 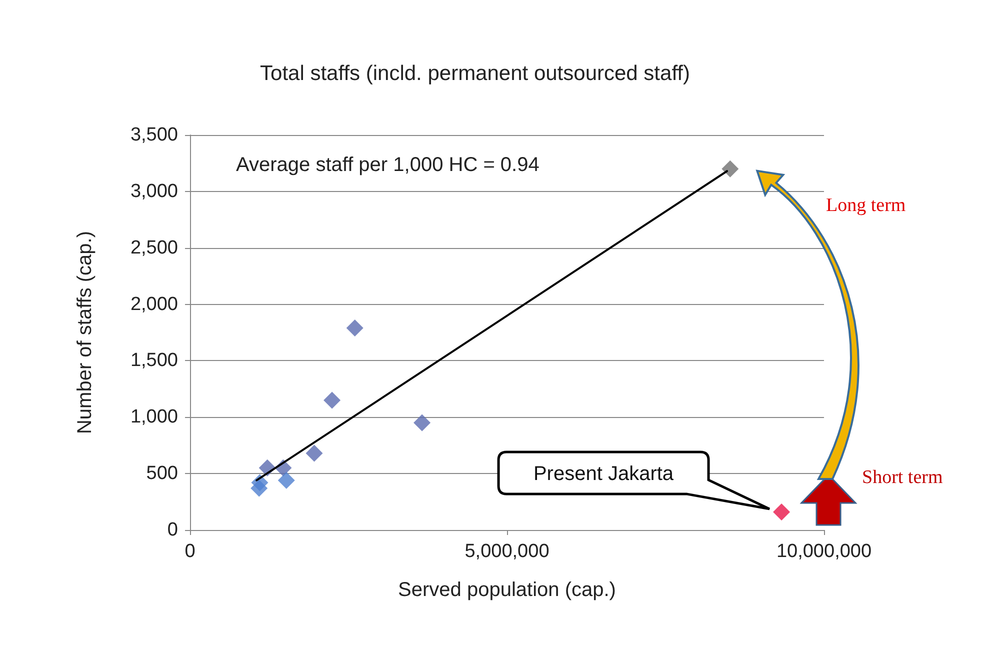 I want to click on text: Long term, so click(x=866, y=205).